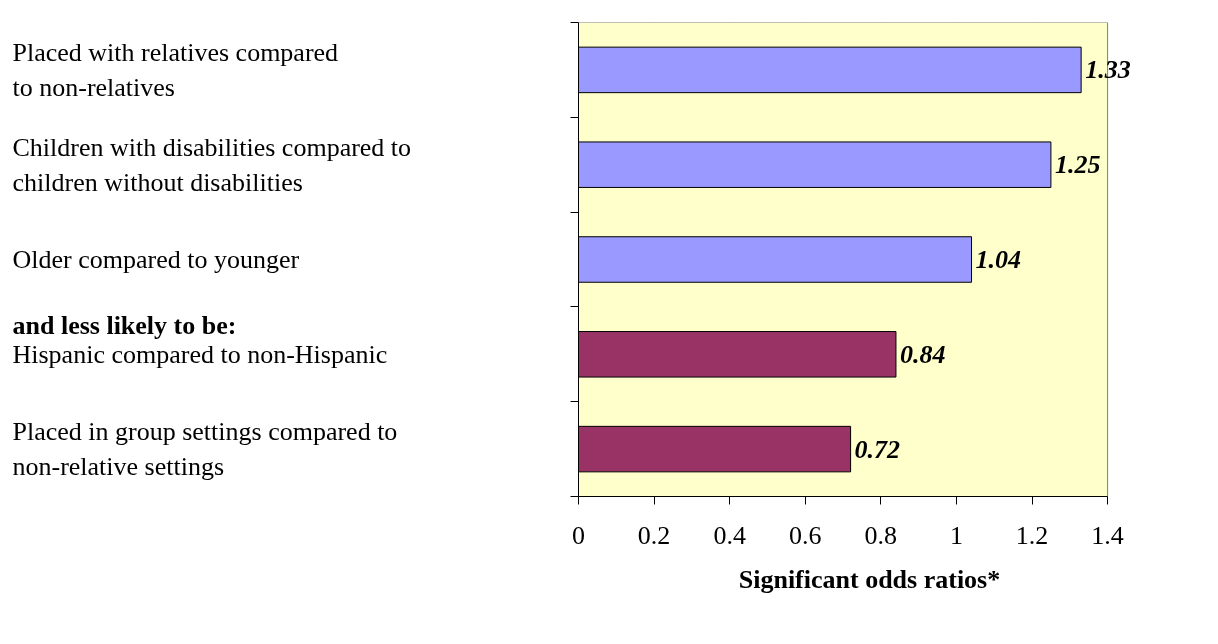 This screenshot has height=644, width=1218. I want to click on x-tick-label: 1.4, so click(1107, 535).